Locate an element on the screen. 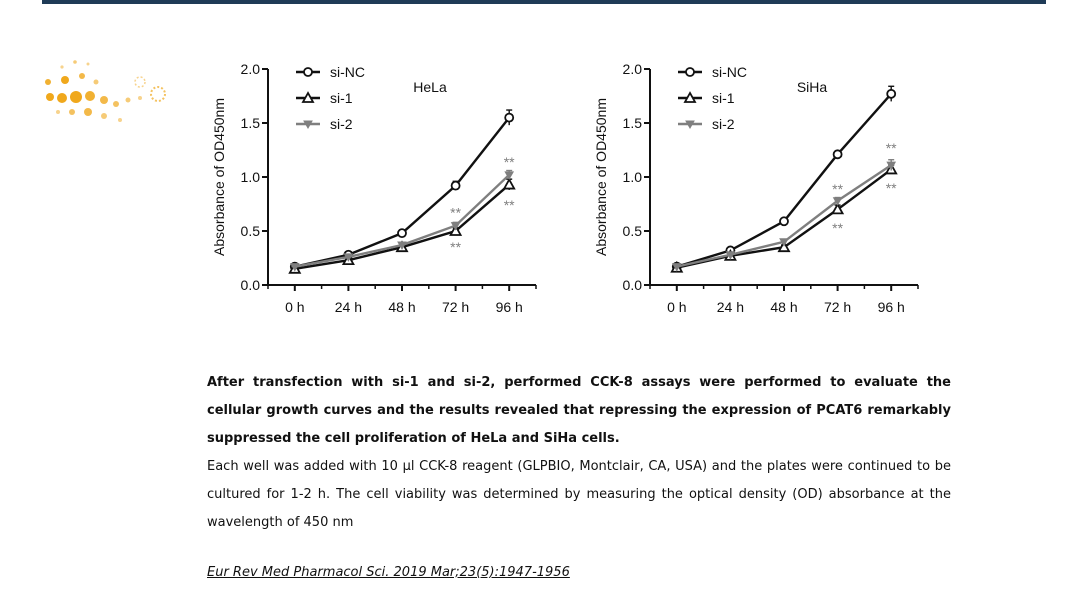  x-tick-label: 0 h is located at coordinates (294, 307).